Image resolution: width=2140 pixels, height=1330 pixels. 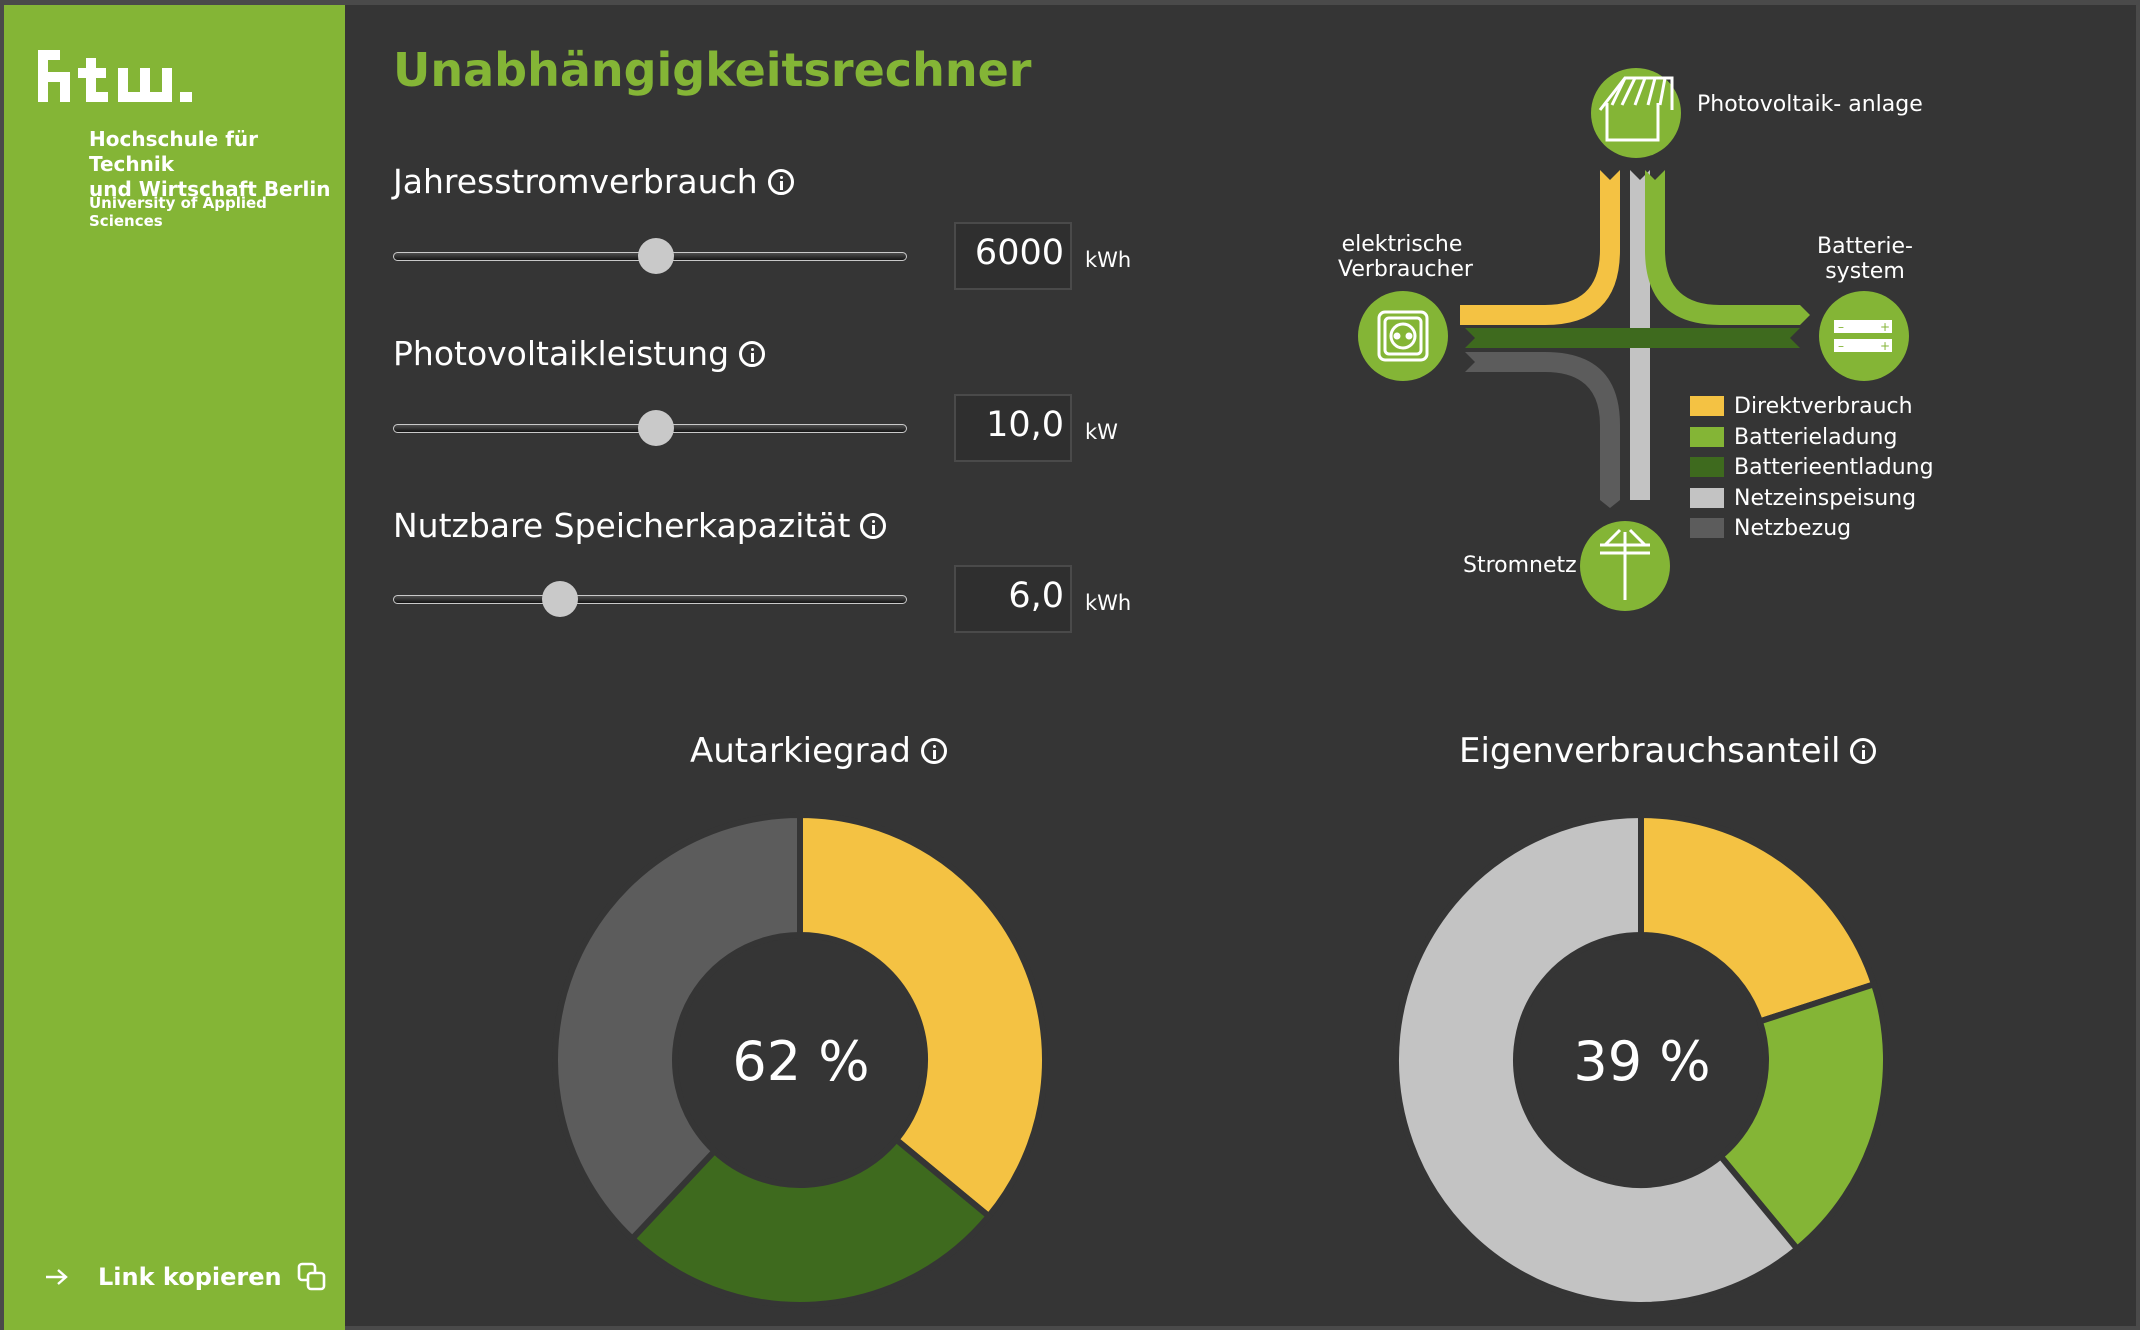 I want to click on donut-slice-netzbezug, so click(x=677, y=1027).